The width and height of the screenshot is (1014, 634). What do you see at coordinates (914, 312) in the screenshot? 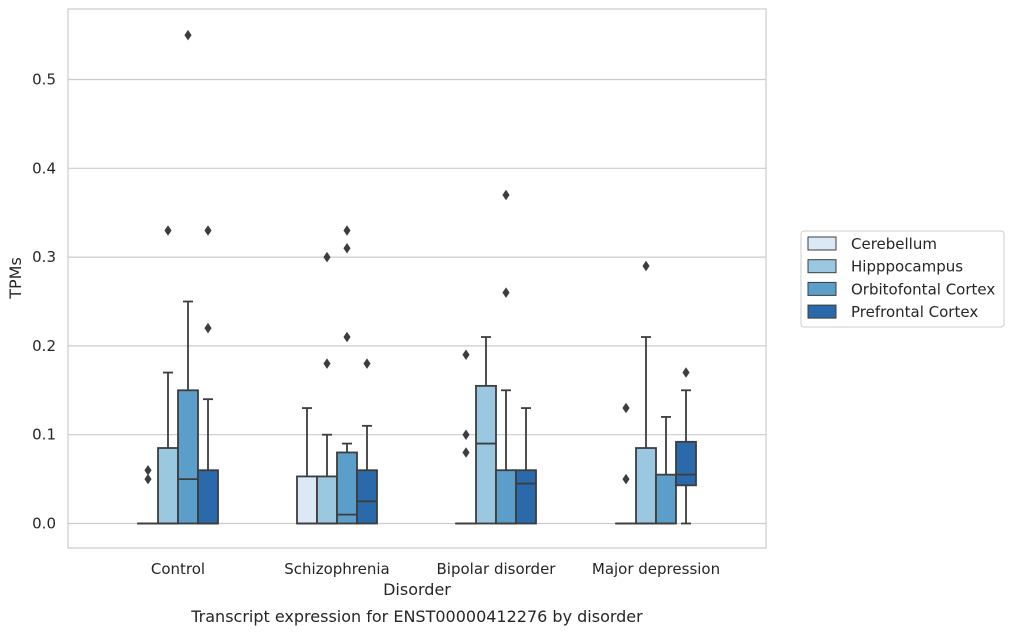
I see `legend-label: Prefrontal Cortex` at bounding box center [914, 312].